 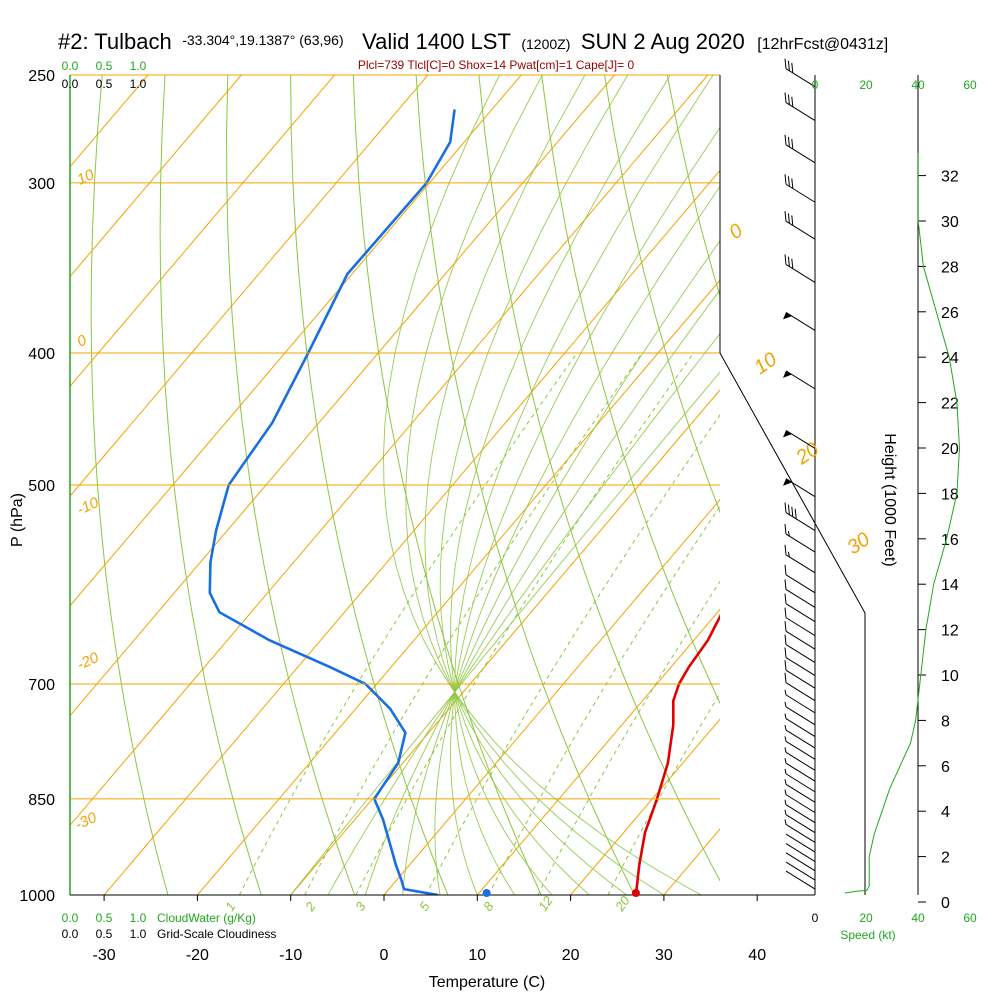 What do you see at coordinates (310, 907) in the screenshot?
I see `mixing-ratio-label: 2` at bounding box center [310, 907].